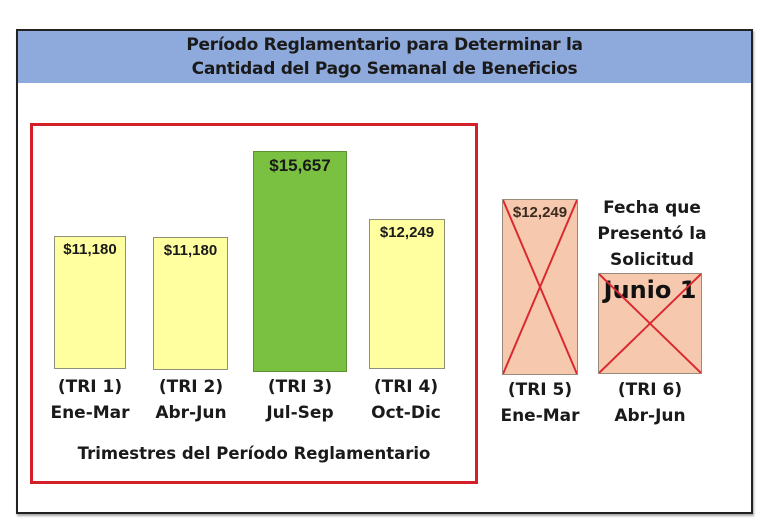  I want to click on filing-line-2: Presentó la, so click(652, 234).